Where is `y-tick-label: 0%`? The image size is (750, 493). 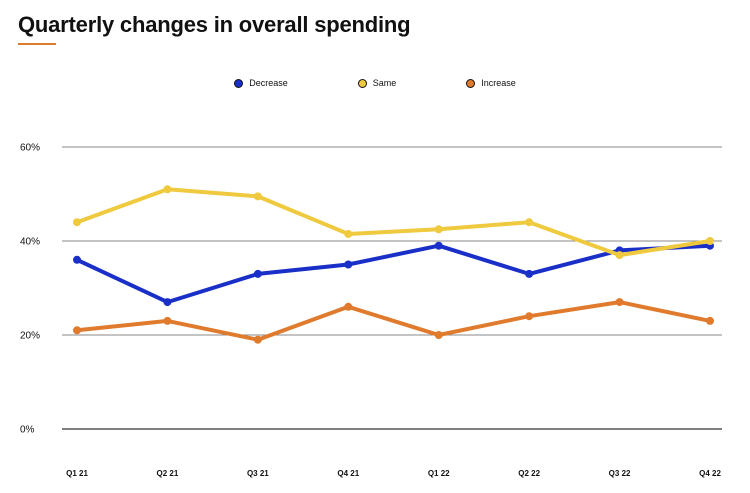 y-tick-label: 0% is located at coordinates (27, 430).